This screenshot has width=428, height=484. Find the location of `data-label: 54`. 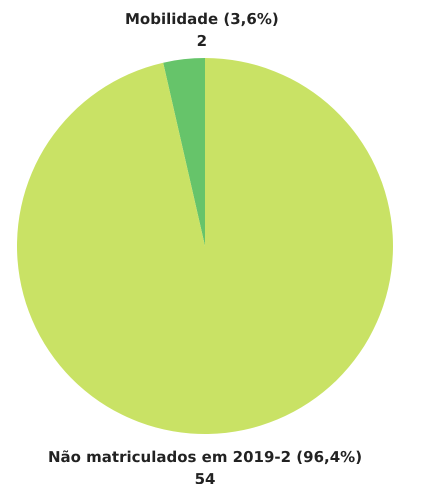

data-label: 54 is located at coordinates (205, 477).